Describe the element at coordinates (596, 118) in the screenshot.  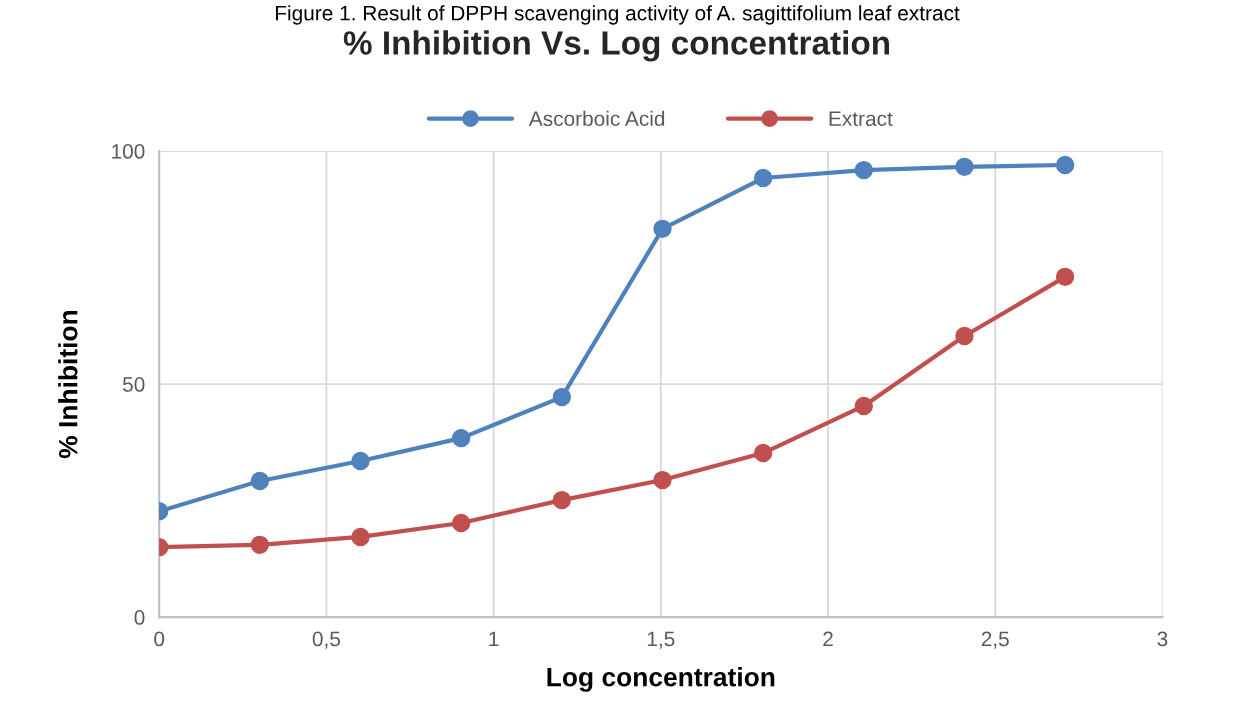
I see `legend-label: Ascorboic Acid` at that location.